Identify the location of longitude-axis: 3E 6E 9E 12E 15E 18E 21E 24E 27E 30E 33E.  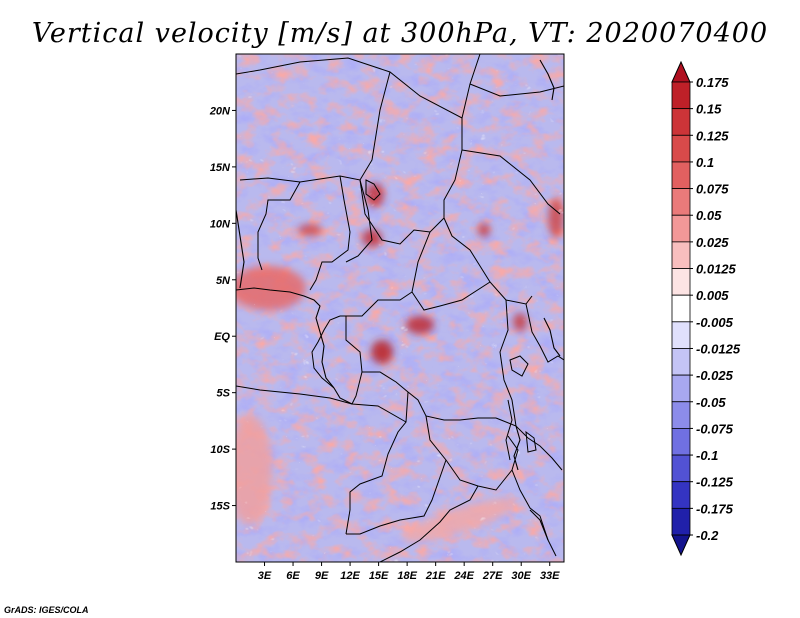
(409, 572).